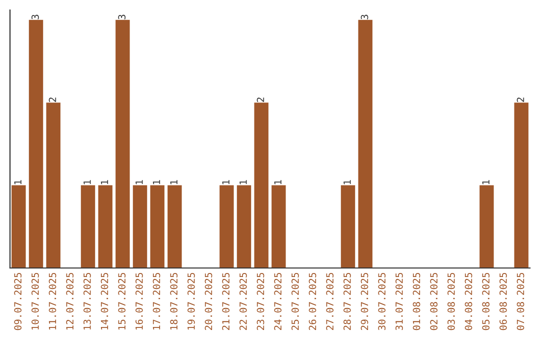 The image size is (540, 340). What do you see at coordinates (399, 301) in the screenshot?
I see `x-tick-label: 31.07.2025` at bounding box center [399, 301].